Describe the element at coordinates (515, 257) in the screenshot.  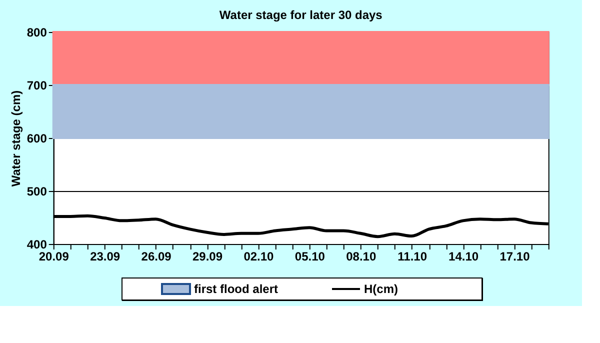
I see `x-tick-label: 17.10` at that location.